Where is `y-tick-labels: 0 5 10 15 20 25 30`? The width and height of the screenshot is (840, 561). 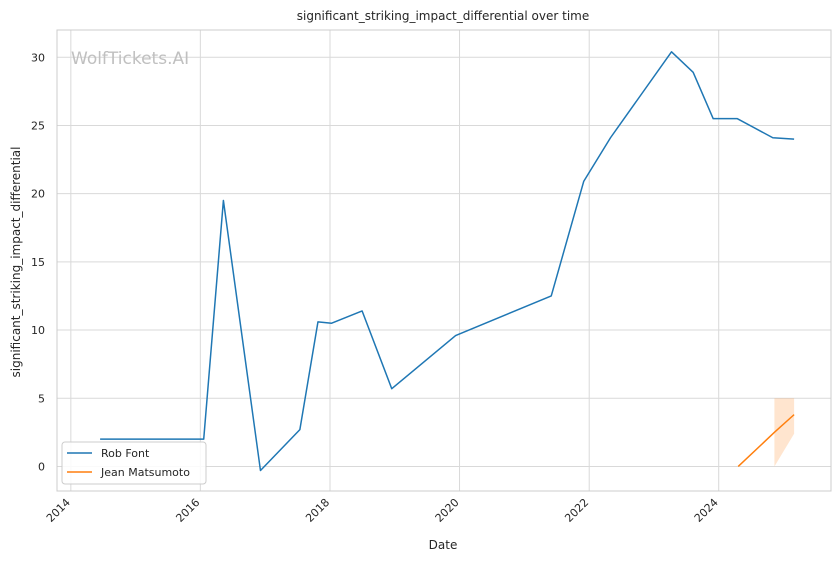
y-tick-labels: 0 5 10 15 20 25 30 is located at coordinates (38, 262).